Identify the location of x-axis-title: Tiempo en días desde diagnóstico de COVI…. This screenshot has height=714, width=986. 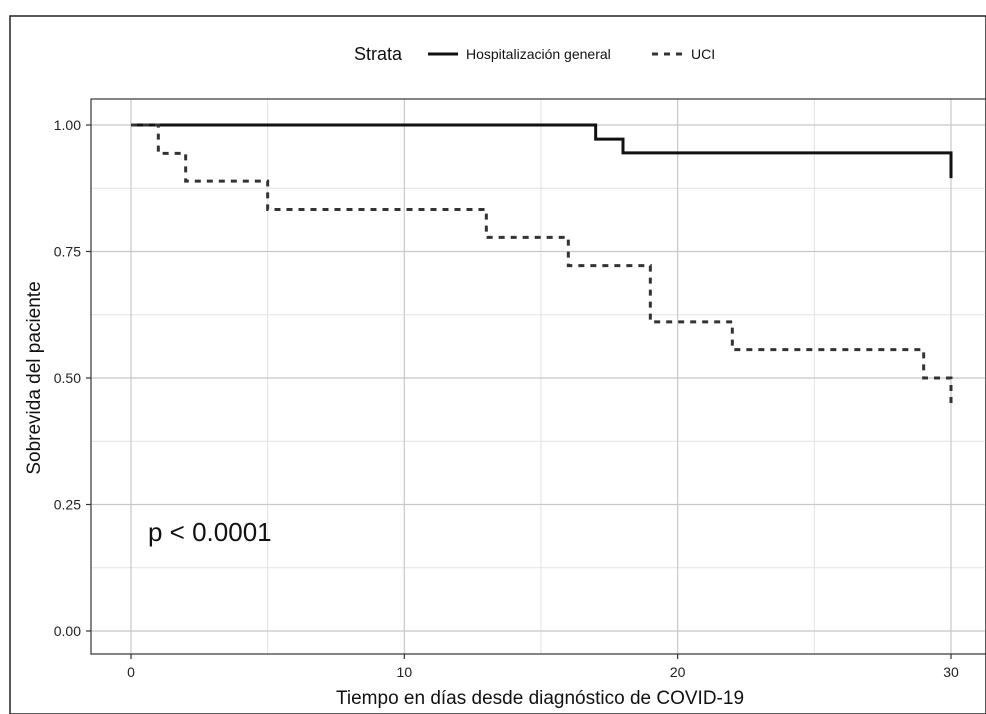
(540, 698).